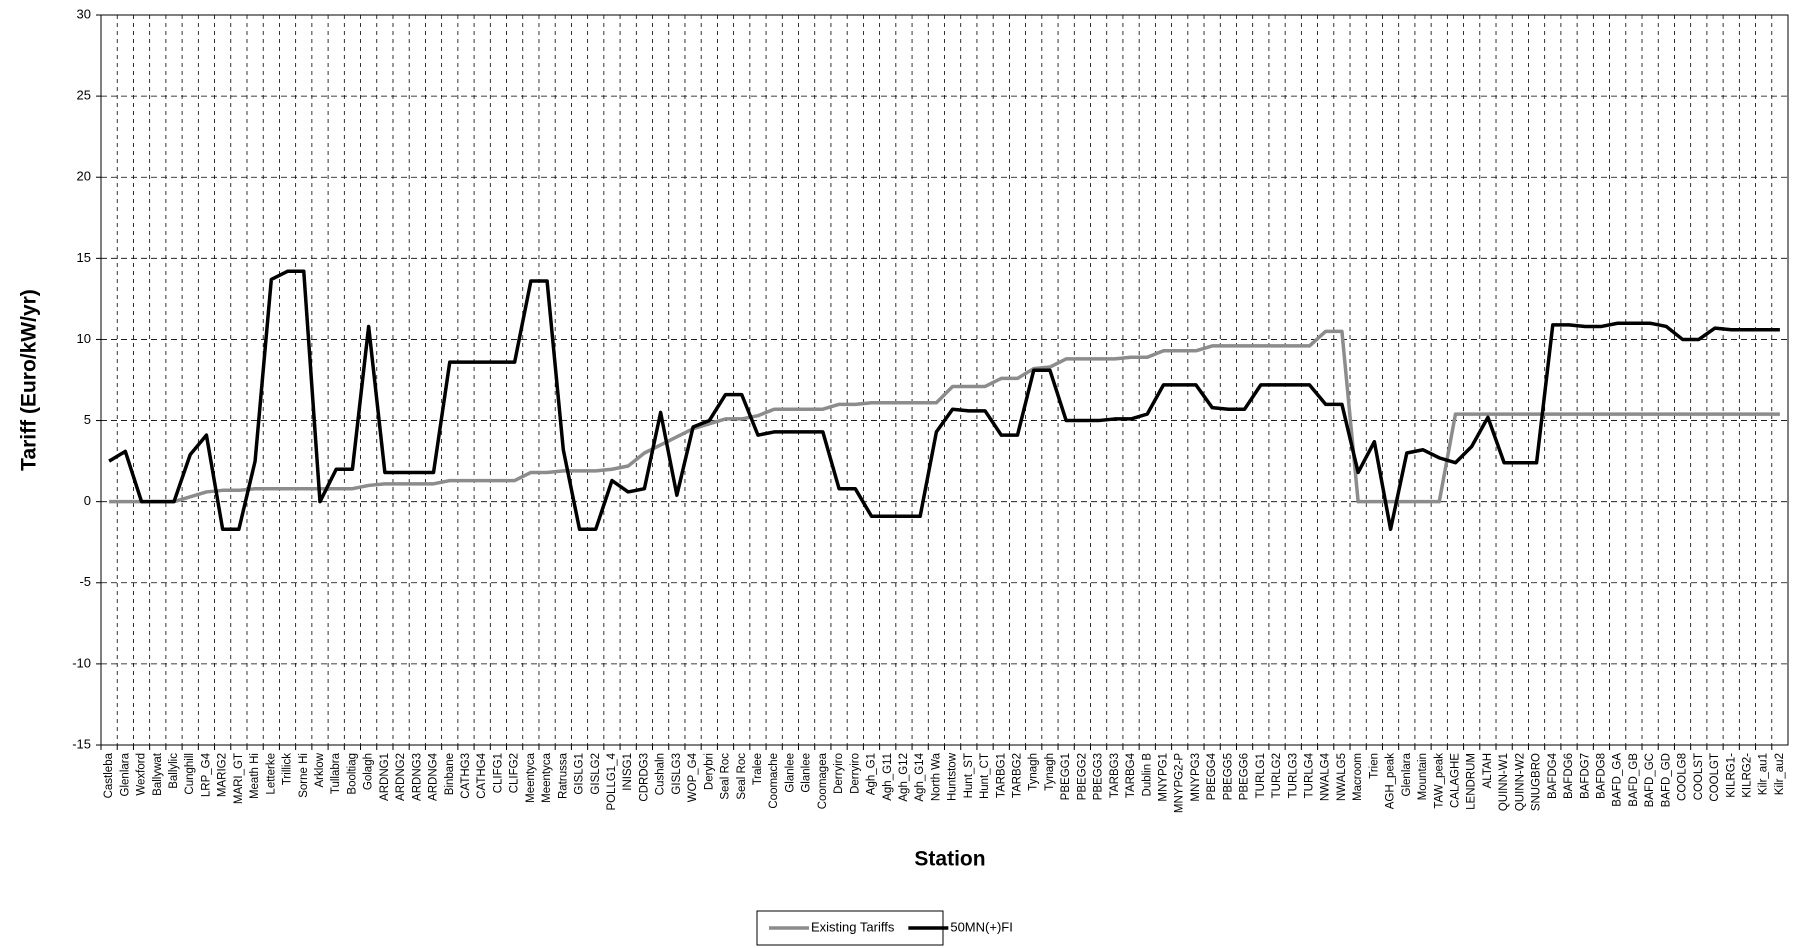  What do you see at coordinates (758, 769) in the screenshot?
I see `x-tick-label: Tralee` at bounding box center [758, 769].